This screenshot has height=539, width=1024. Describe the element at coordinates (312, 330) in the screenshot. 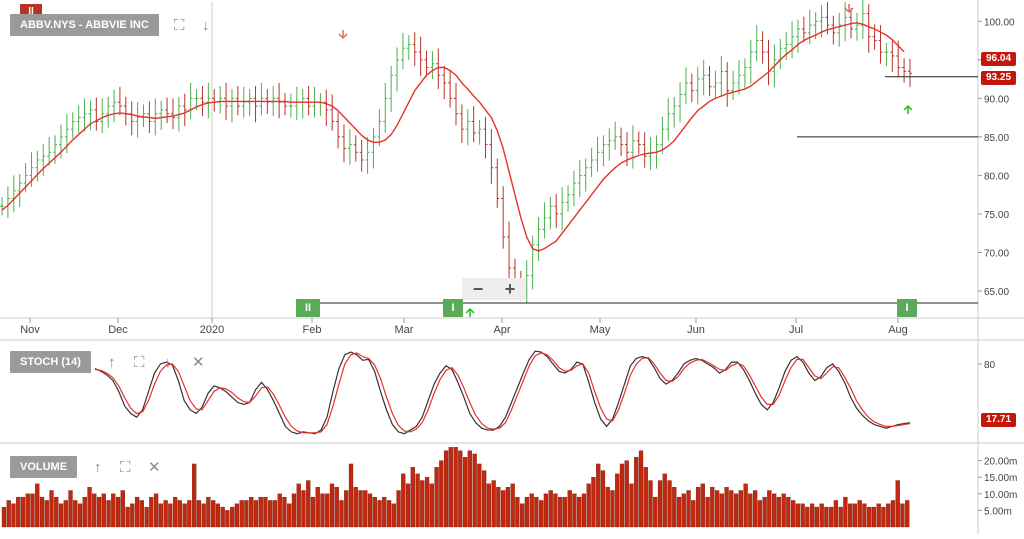

I see `x-tick-label: Feb` at that location.